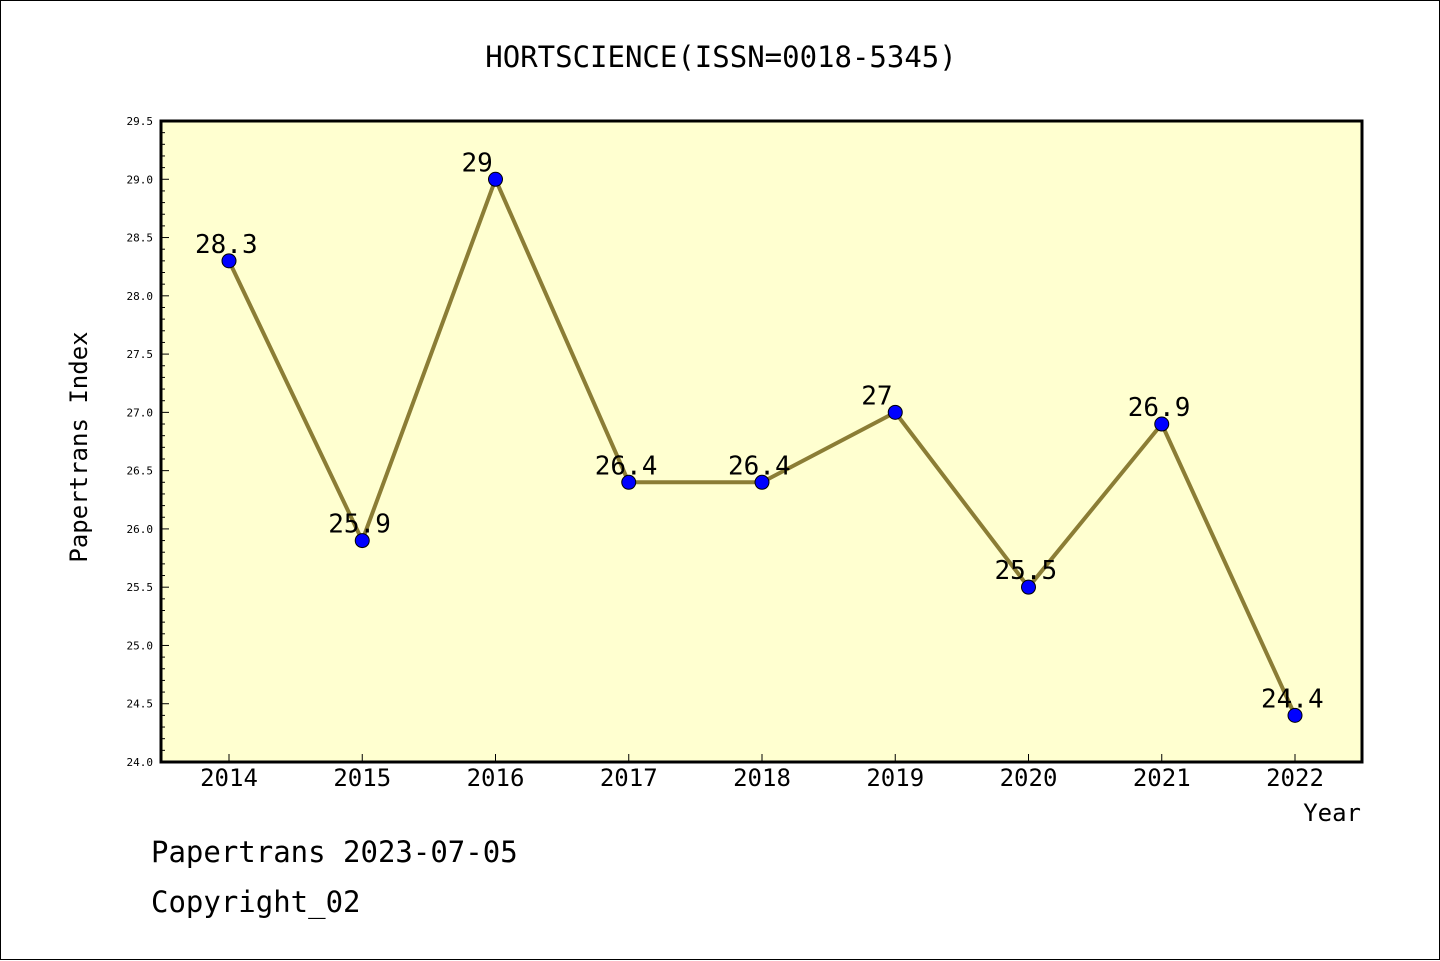  I want to click on data-label: 28.3, so click(226, 245).